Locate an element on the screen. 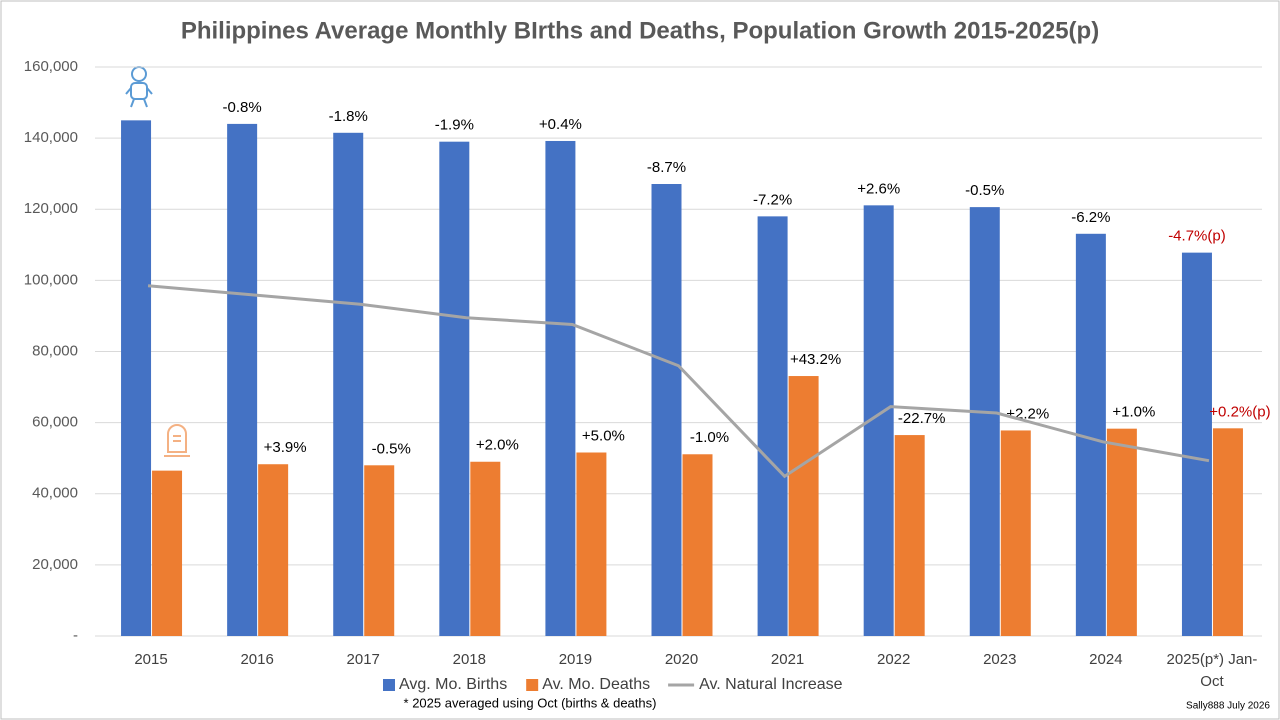 This screenshot has height=720, width=1280. change-label: -22.7% is located at coordinates (922, 418).